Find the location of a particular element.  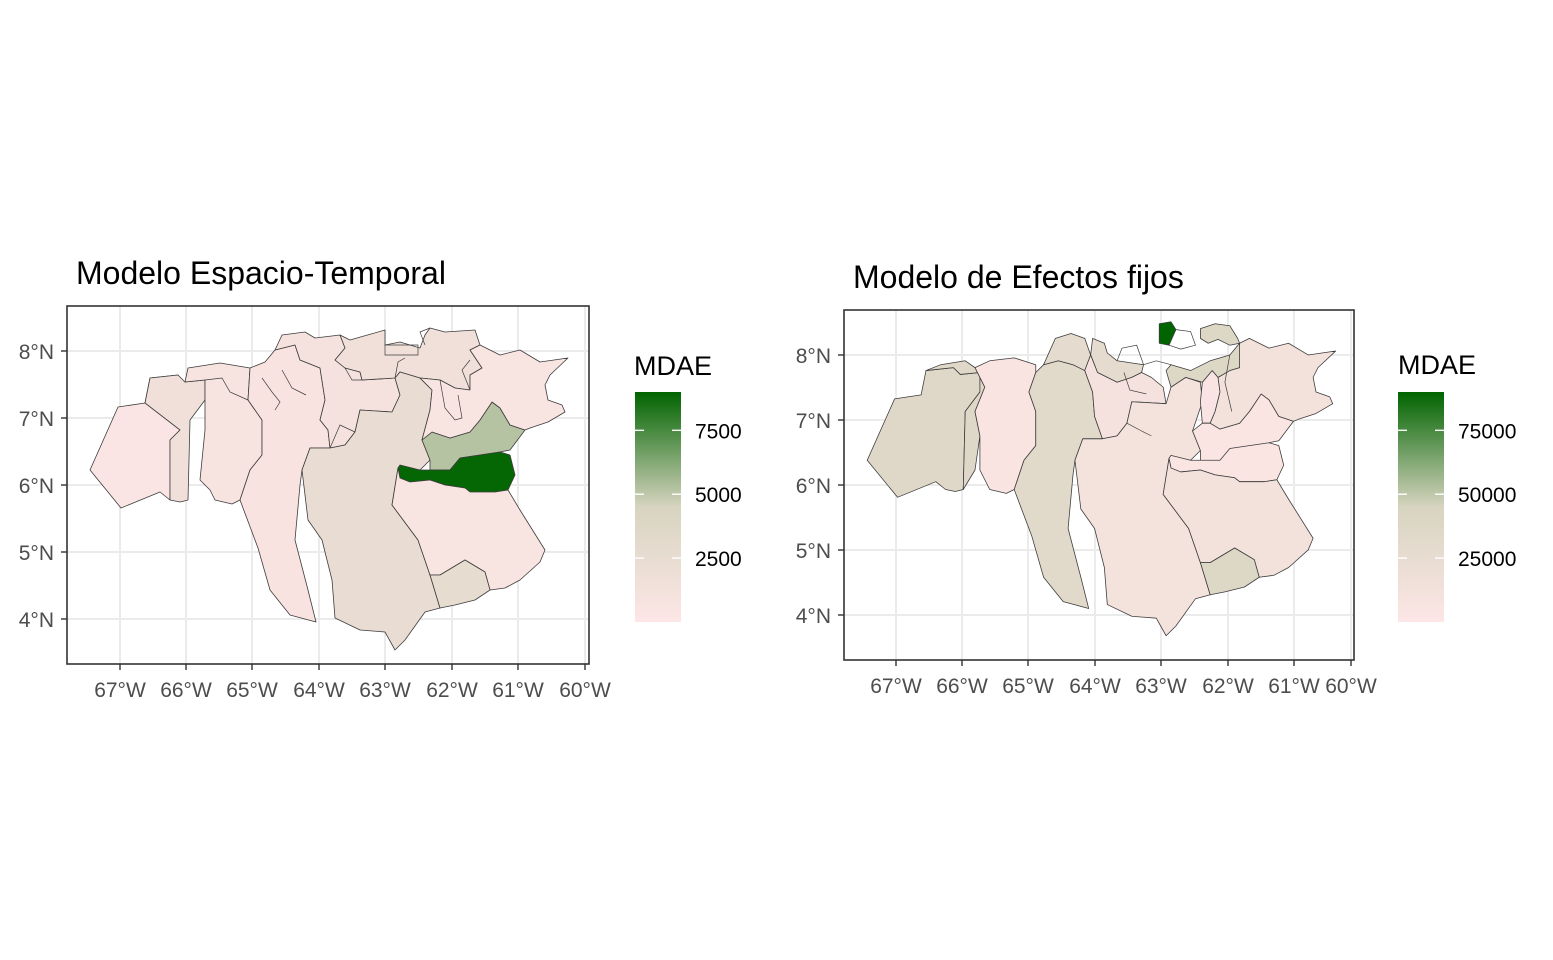

legend-label: 5000 is located at coordinates (718, 495).